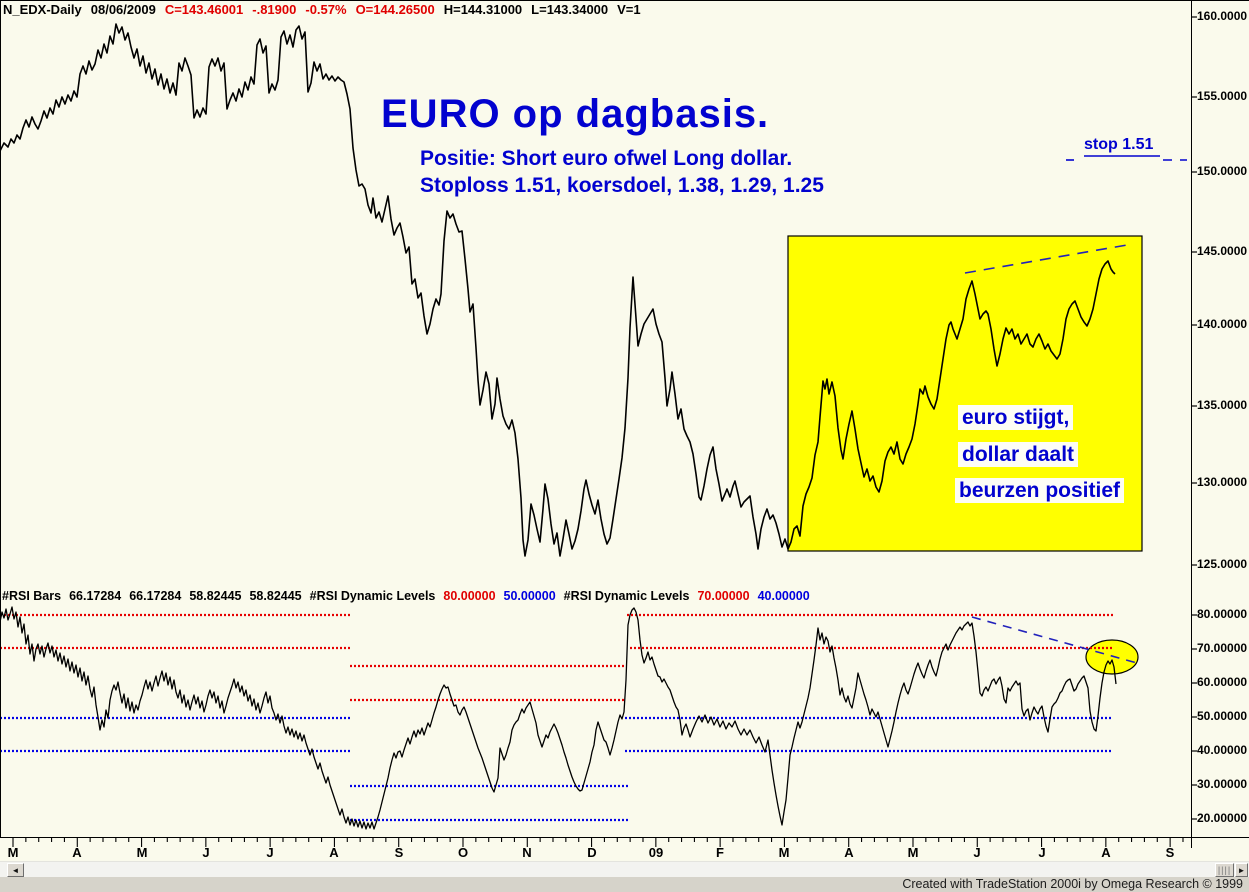 The width and height of the screenshot is (1249, 892). Describe the element at coordinates (1054, 640) in the screenshot. I see `rsi-trendline-dashed` at that location.